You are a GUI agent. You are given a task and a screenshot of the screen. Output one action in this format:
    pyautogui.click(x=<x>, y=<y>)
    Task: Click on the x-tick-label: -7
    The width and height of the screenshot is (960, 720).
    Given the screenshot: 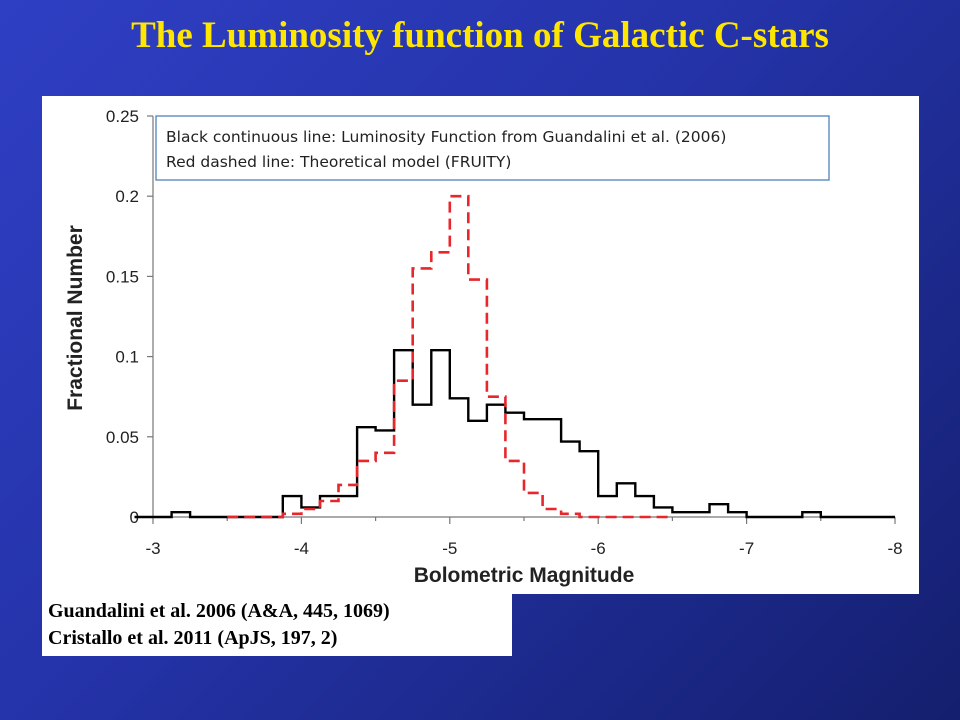 What is the action you would take?
    pyautogui.click(x=746, y=548)
    